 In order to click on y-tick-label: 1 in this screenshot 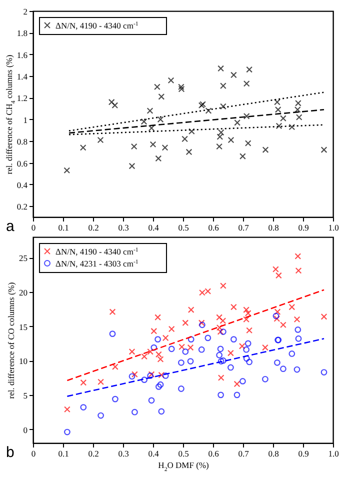, I will do `click(25, 119)`.